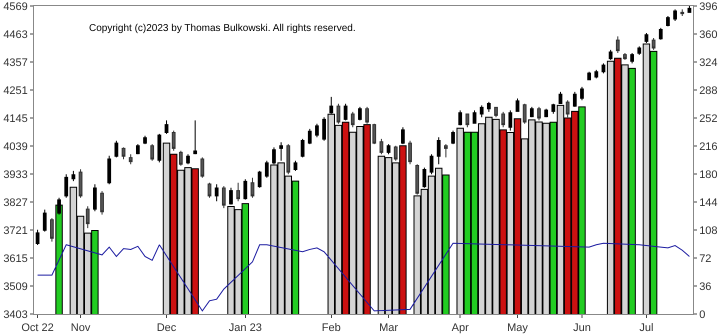 This screenshot has height=334, width=725. I want to click on x-tick-label: Oct 22, so click(37, 328).